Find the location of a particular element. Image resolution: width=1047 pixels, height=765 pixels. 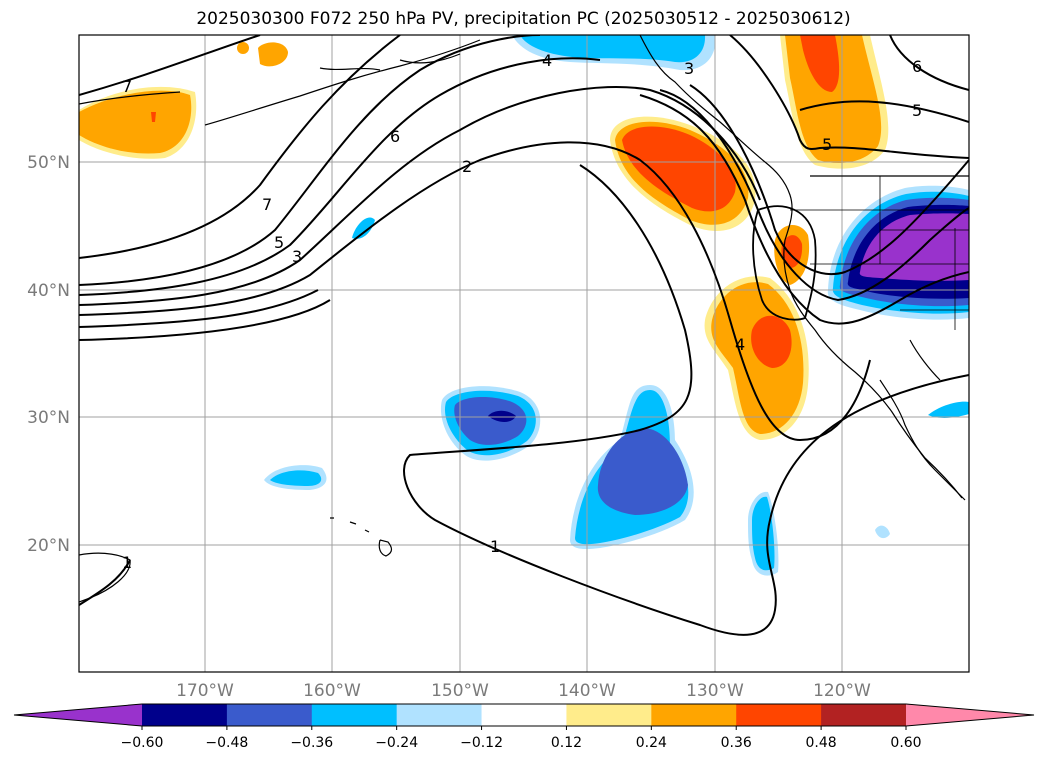

lat-label: 30°N is located at coordinates (48, 418).